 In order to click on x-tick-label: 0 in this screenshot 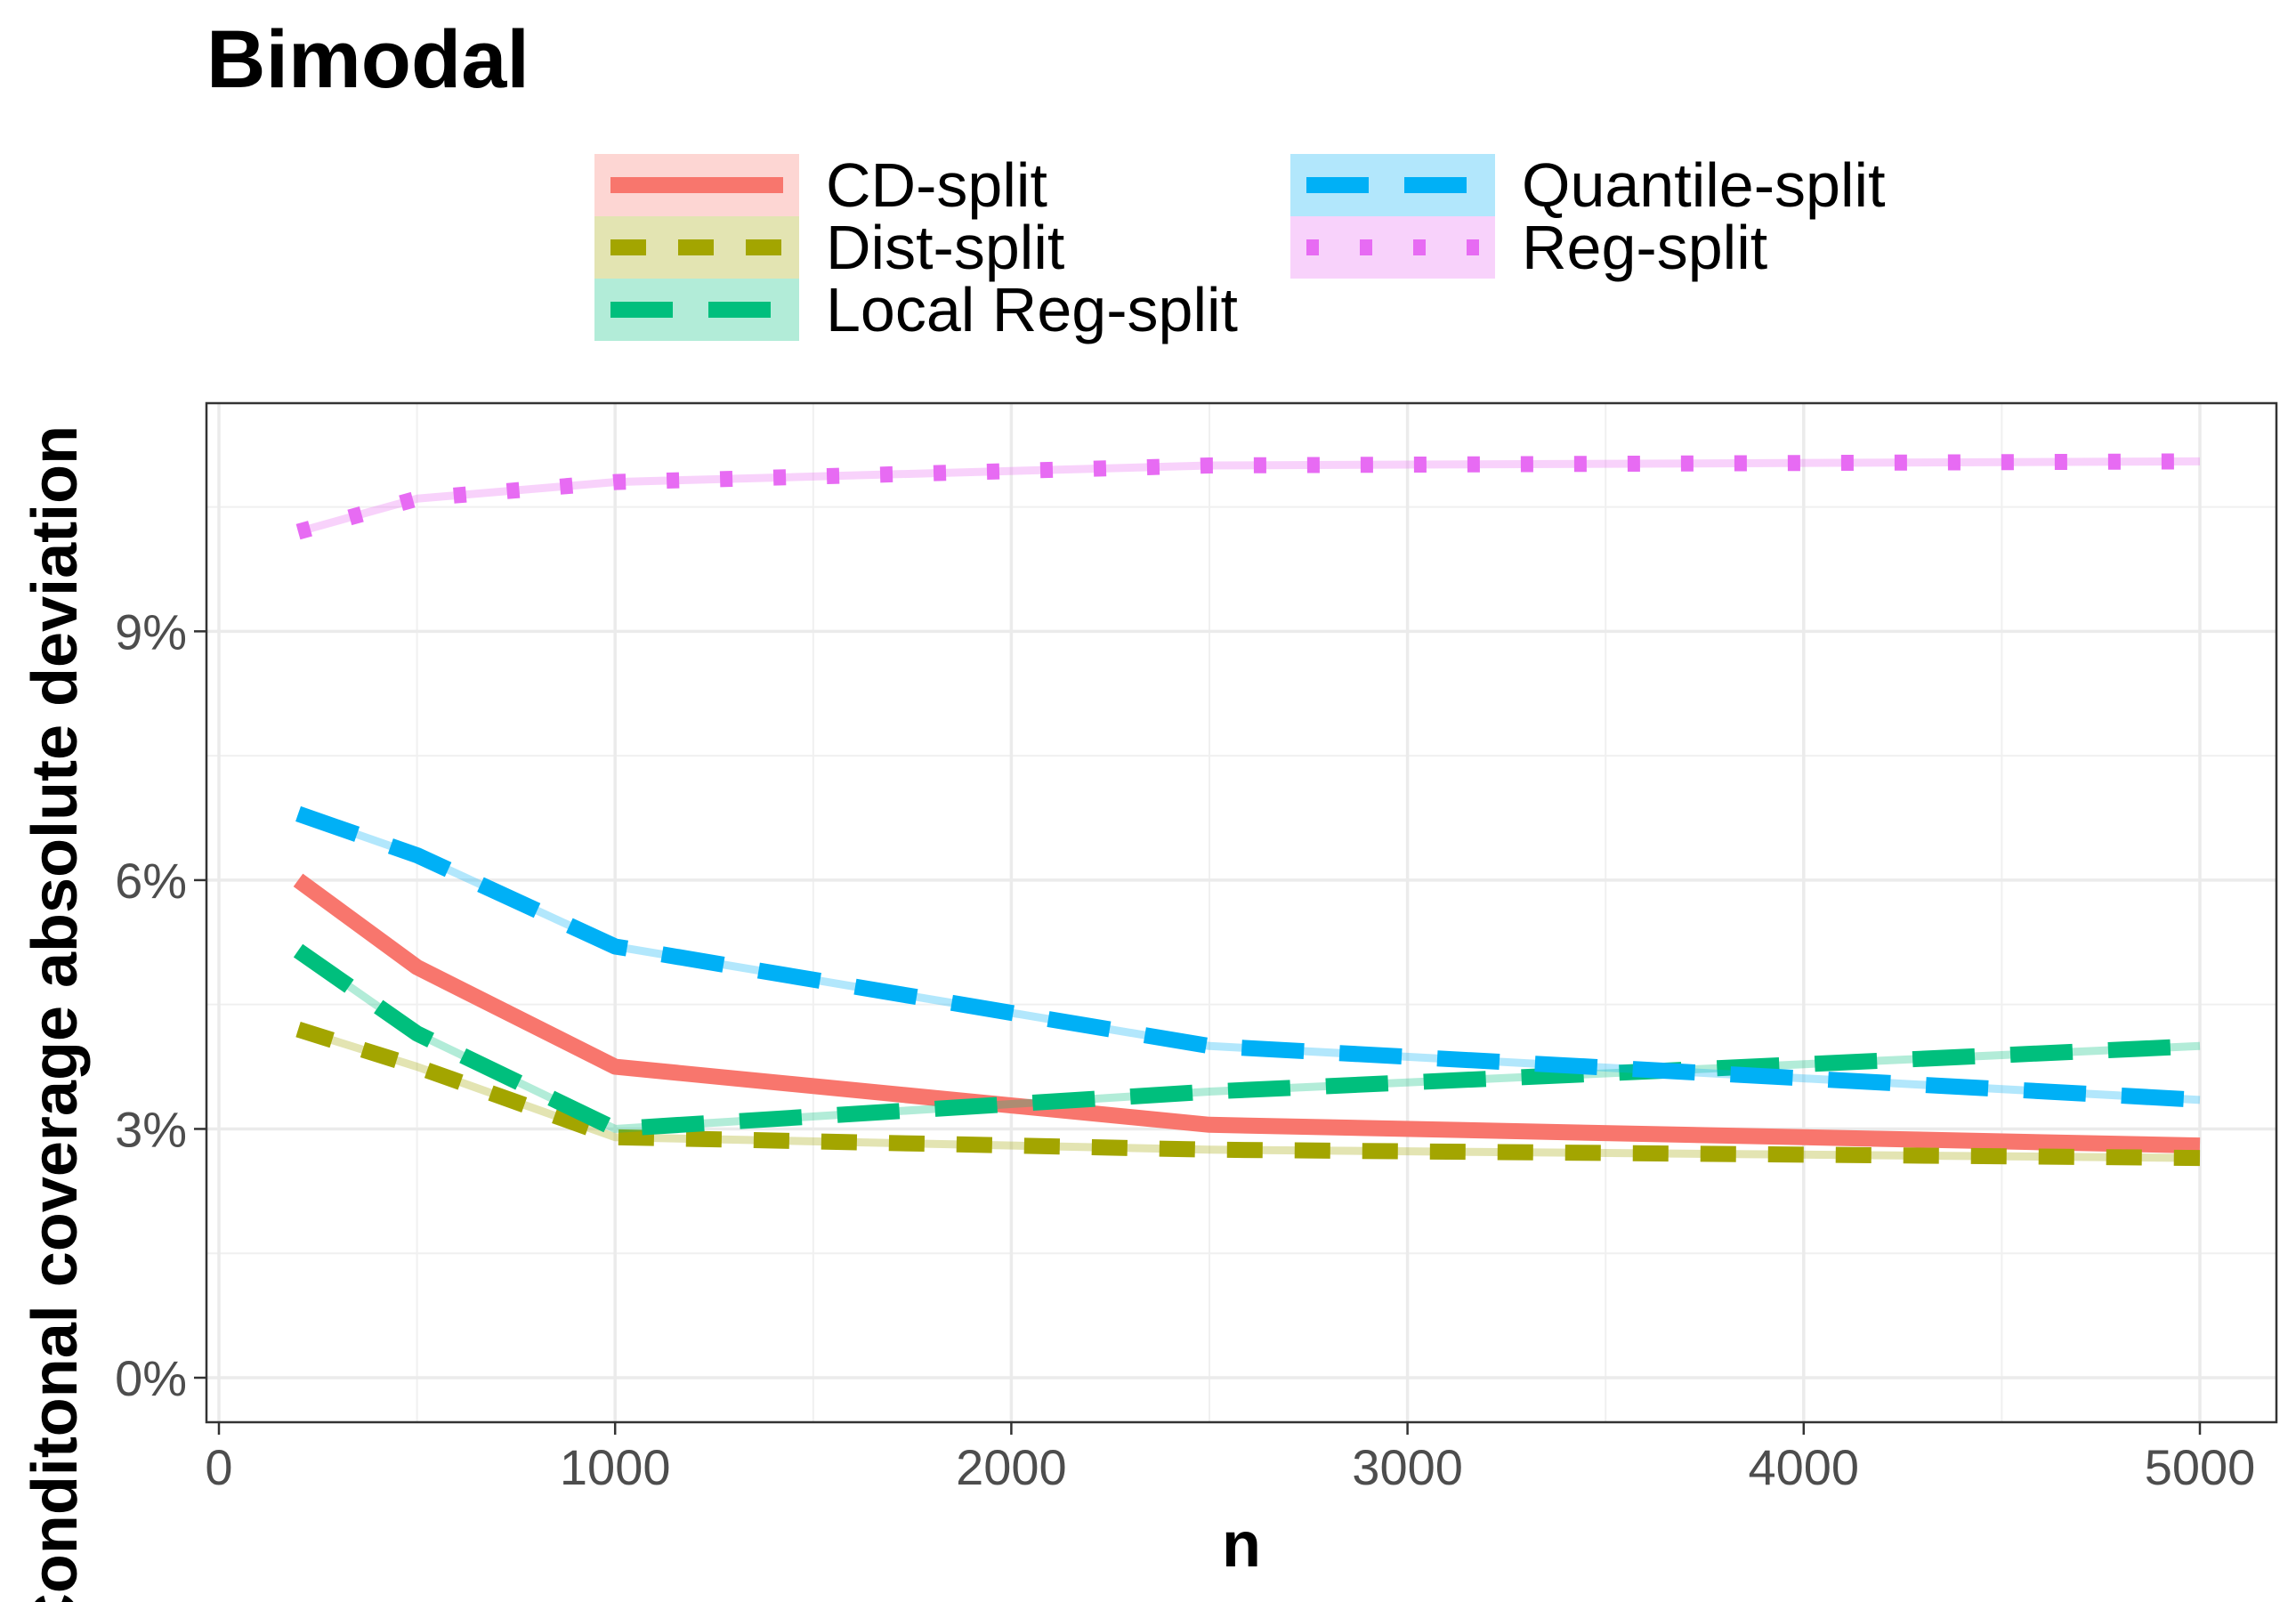, I will do `click(218, 1467)`.